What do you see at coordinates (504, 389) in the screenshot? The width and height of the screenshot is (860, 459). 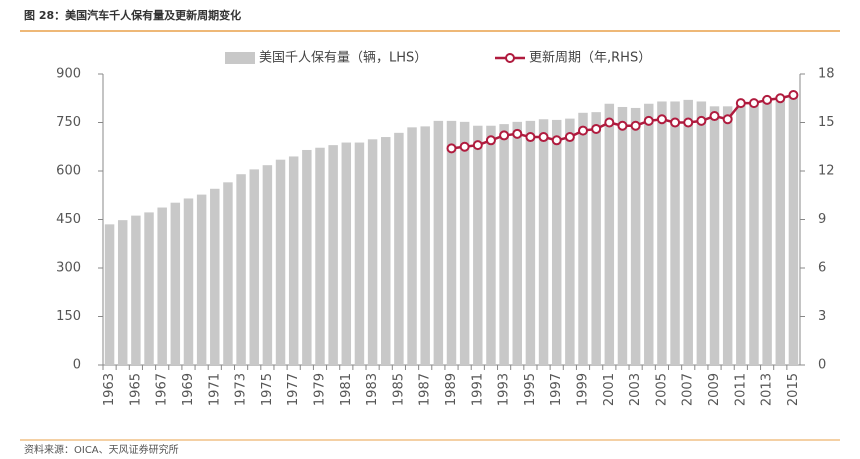 I see `x-tick-label: 1993` at bounding box center [504, 389].